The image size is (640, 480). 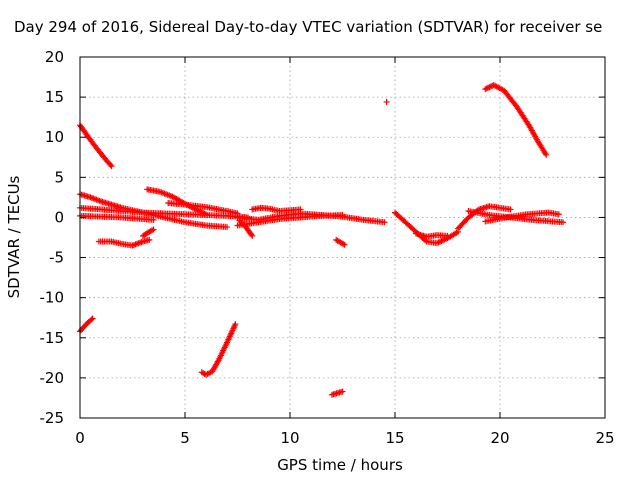 What do you see at coordinates (289, 438) in the screenshot?
I see `x-tick-label: 10` at bounding box center [289, 438].